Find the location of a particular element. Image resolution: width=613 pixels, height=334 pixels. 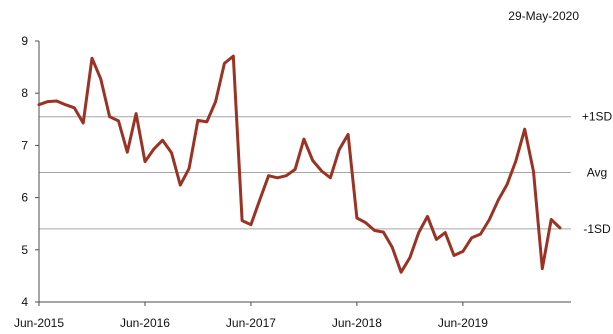

x-axis: Jun-2015 Jun-2016 Jun-2017 Jun-2018 Jun-2019 is located at coordinates (292, 315).